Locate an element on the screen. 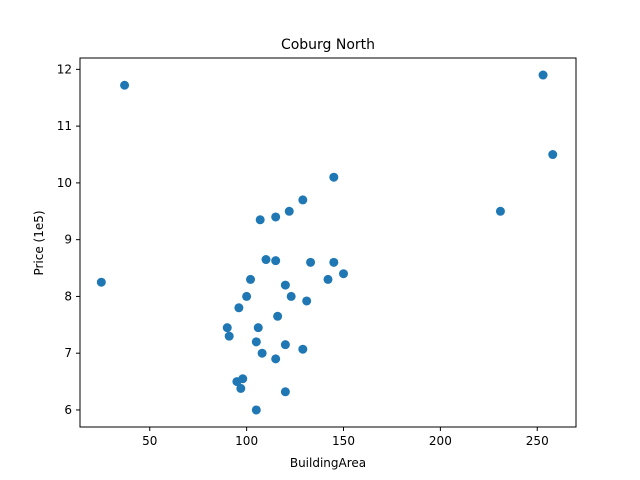  y-tick-label: 11 is located at coordinates (64, 126).